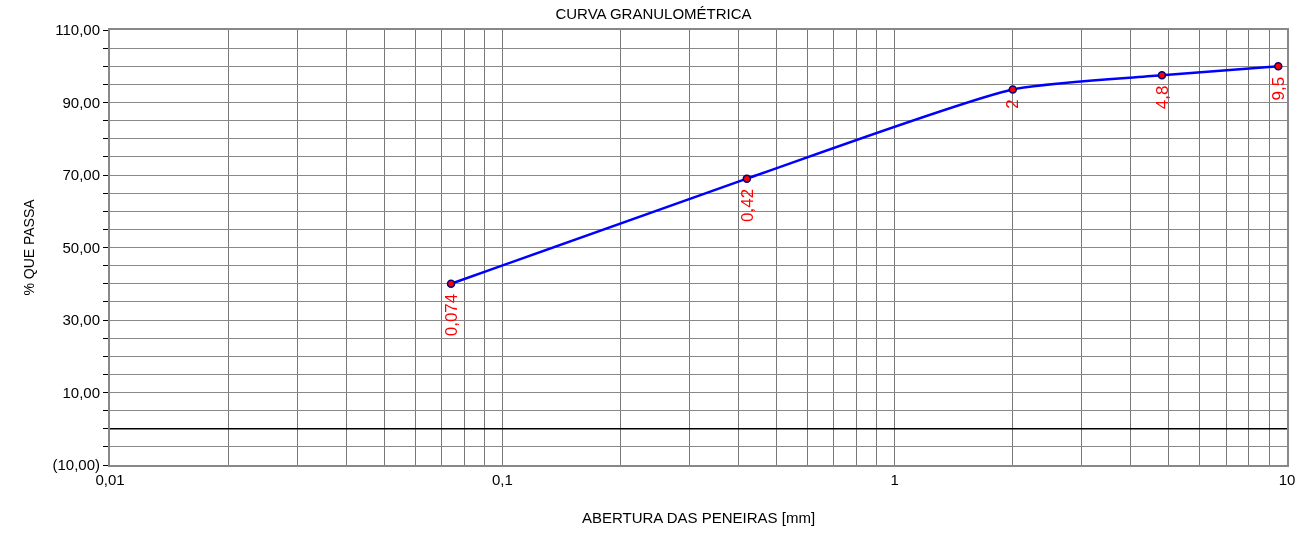  What do you see at coordinates (653, 13) in the screenshot?
I see `chart-title: CURVA GRANULOMÉTRICA` at bounding box center [653, 13].